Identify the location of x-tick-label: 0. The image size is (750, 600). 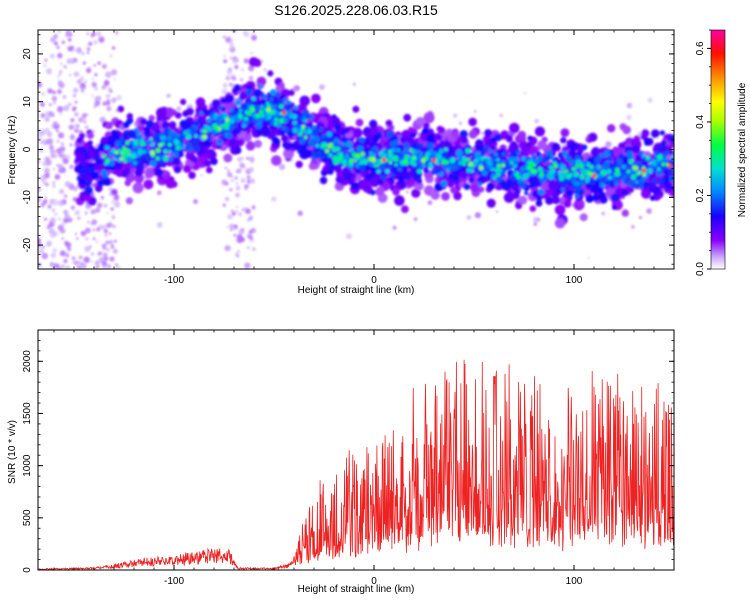
(374, 280).